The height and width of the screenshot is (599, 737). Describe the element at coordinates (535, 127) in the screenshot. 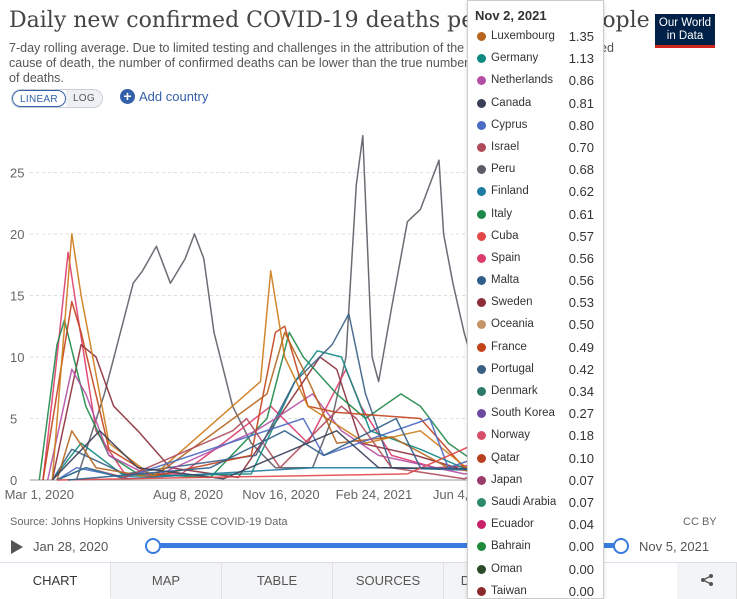

I see `tooltip-row: Cyprus 0.80` at that location.